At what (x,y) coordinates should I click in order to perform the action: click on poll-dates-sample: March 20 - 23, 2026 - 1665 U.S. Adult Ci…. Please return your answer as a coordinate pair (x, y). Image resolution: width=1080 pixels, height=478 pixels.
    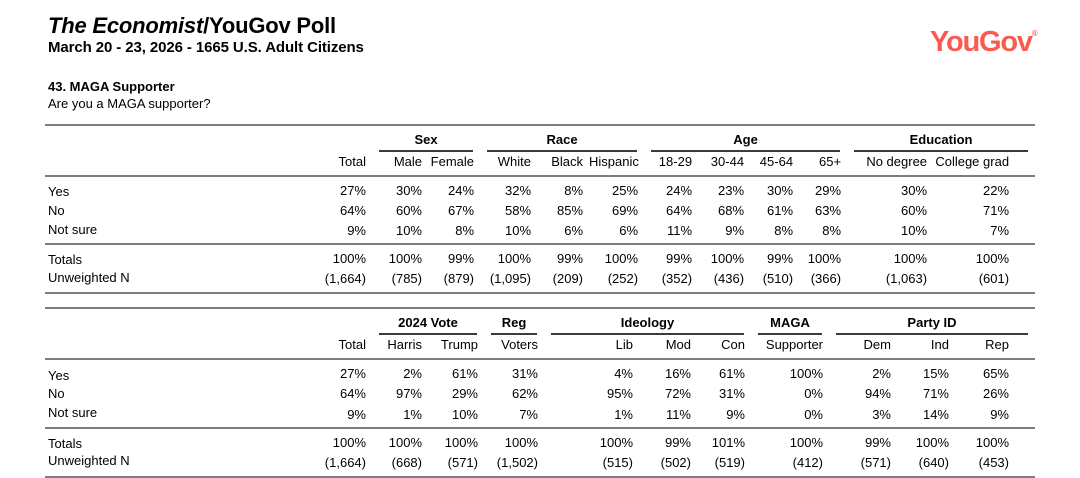
    Looking at the image, I should click on (206, 48).